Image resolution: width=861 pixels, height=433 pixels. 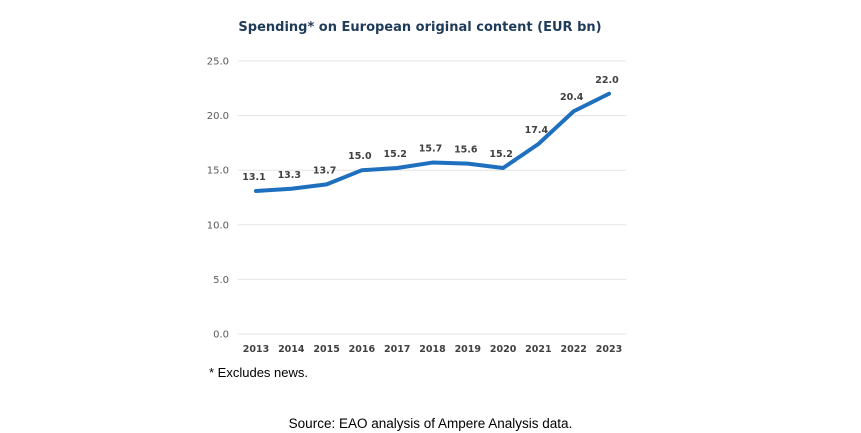 I want to click on data-label: 17.4, so click(x=537, y=130).